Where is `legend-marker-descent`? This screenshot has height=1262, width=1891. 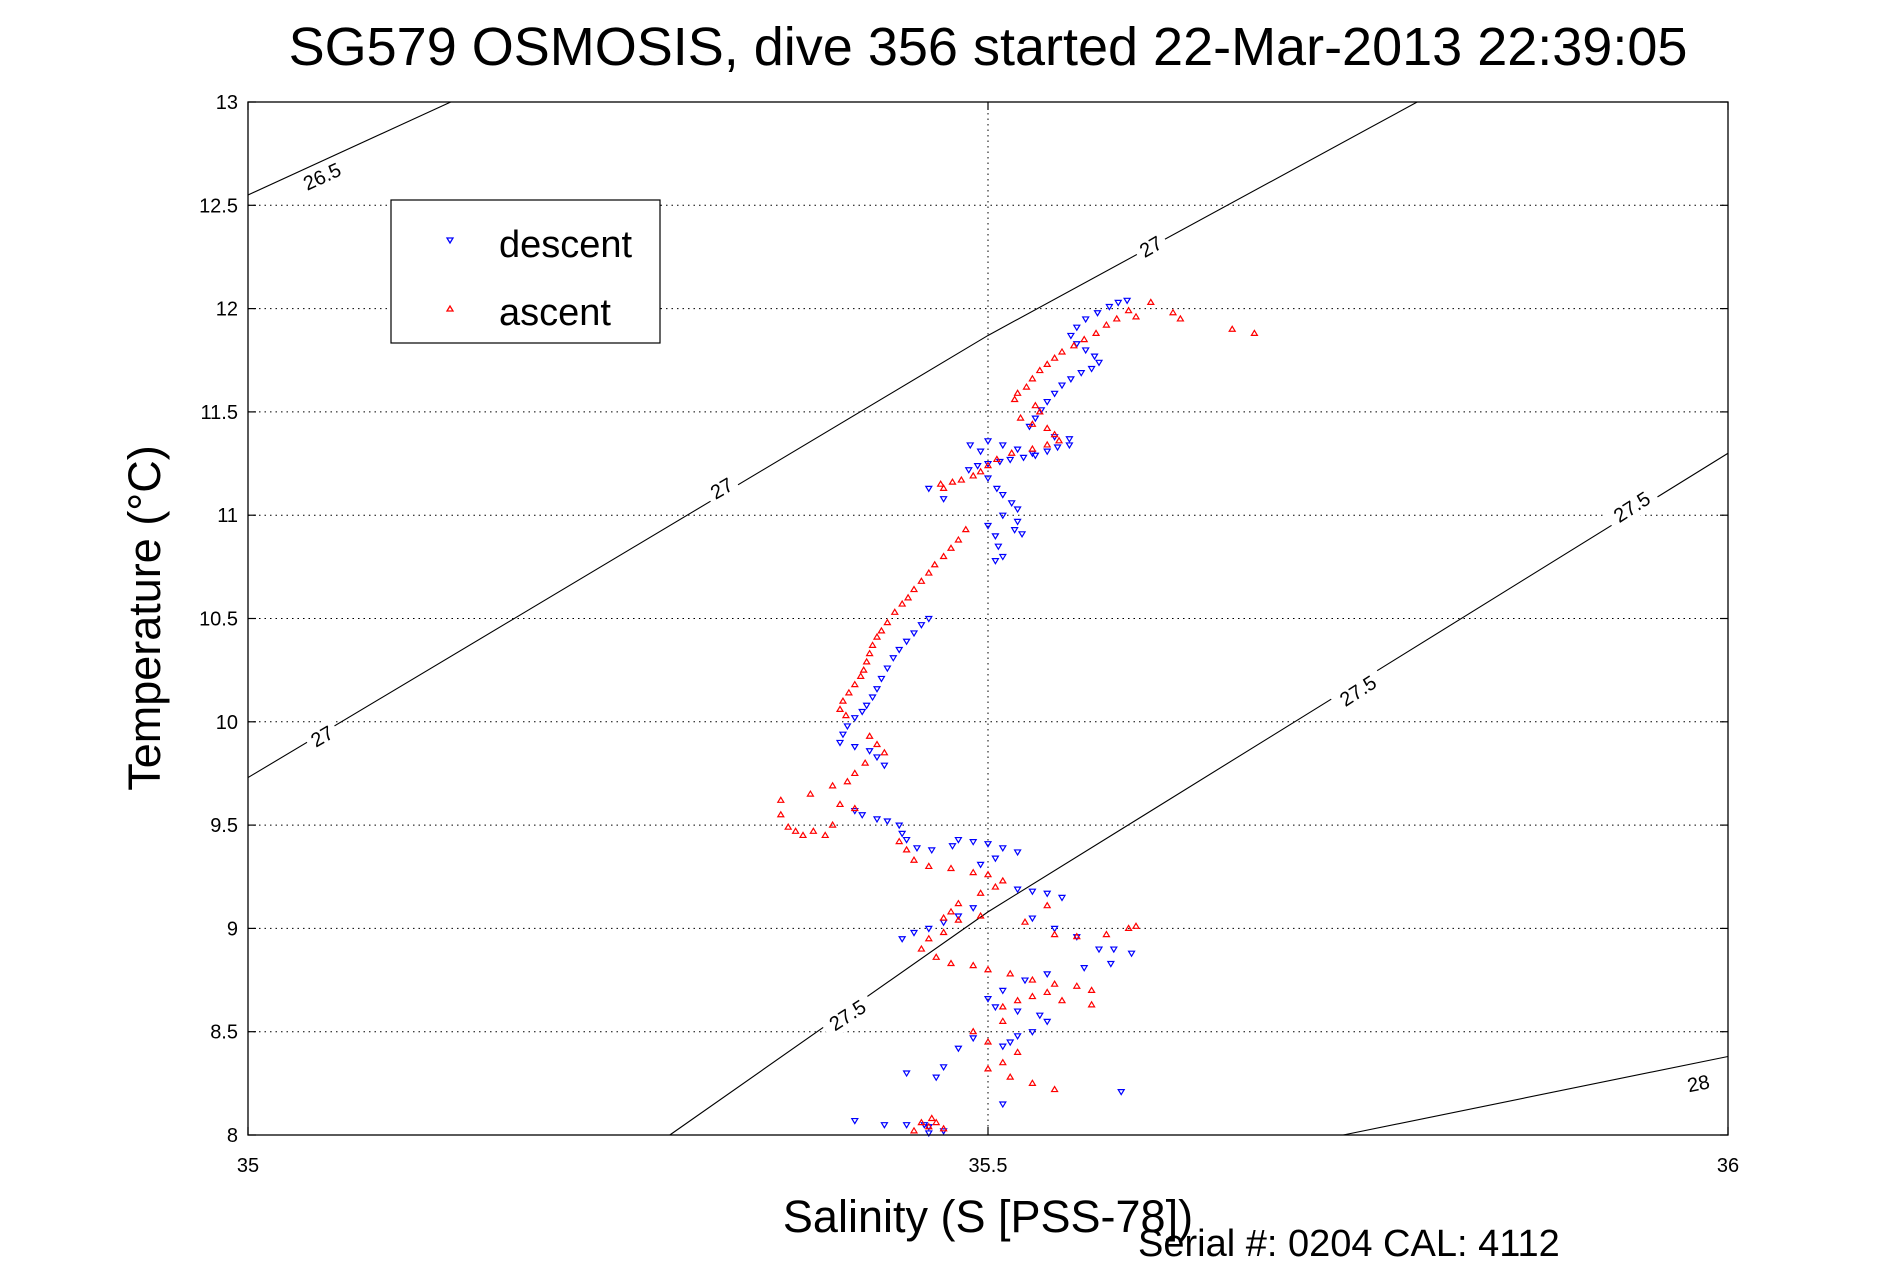 legend-marker-descent is located at coordinates (450, 241).